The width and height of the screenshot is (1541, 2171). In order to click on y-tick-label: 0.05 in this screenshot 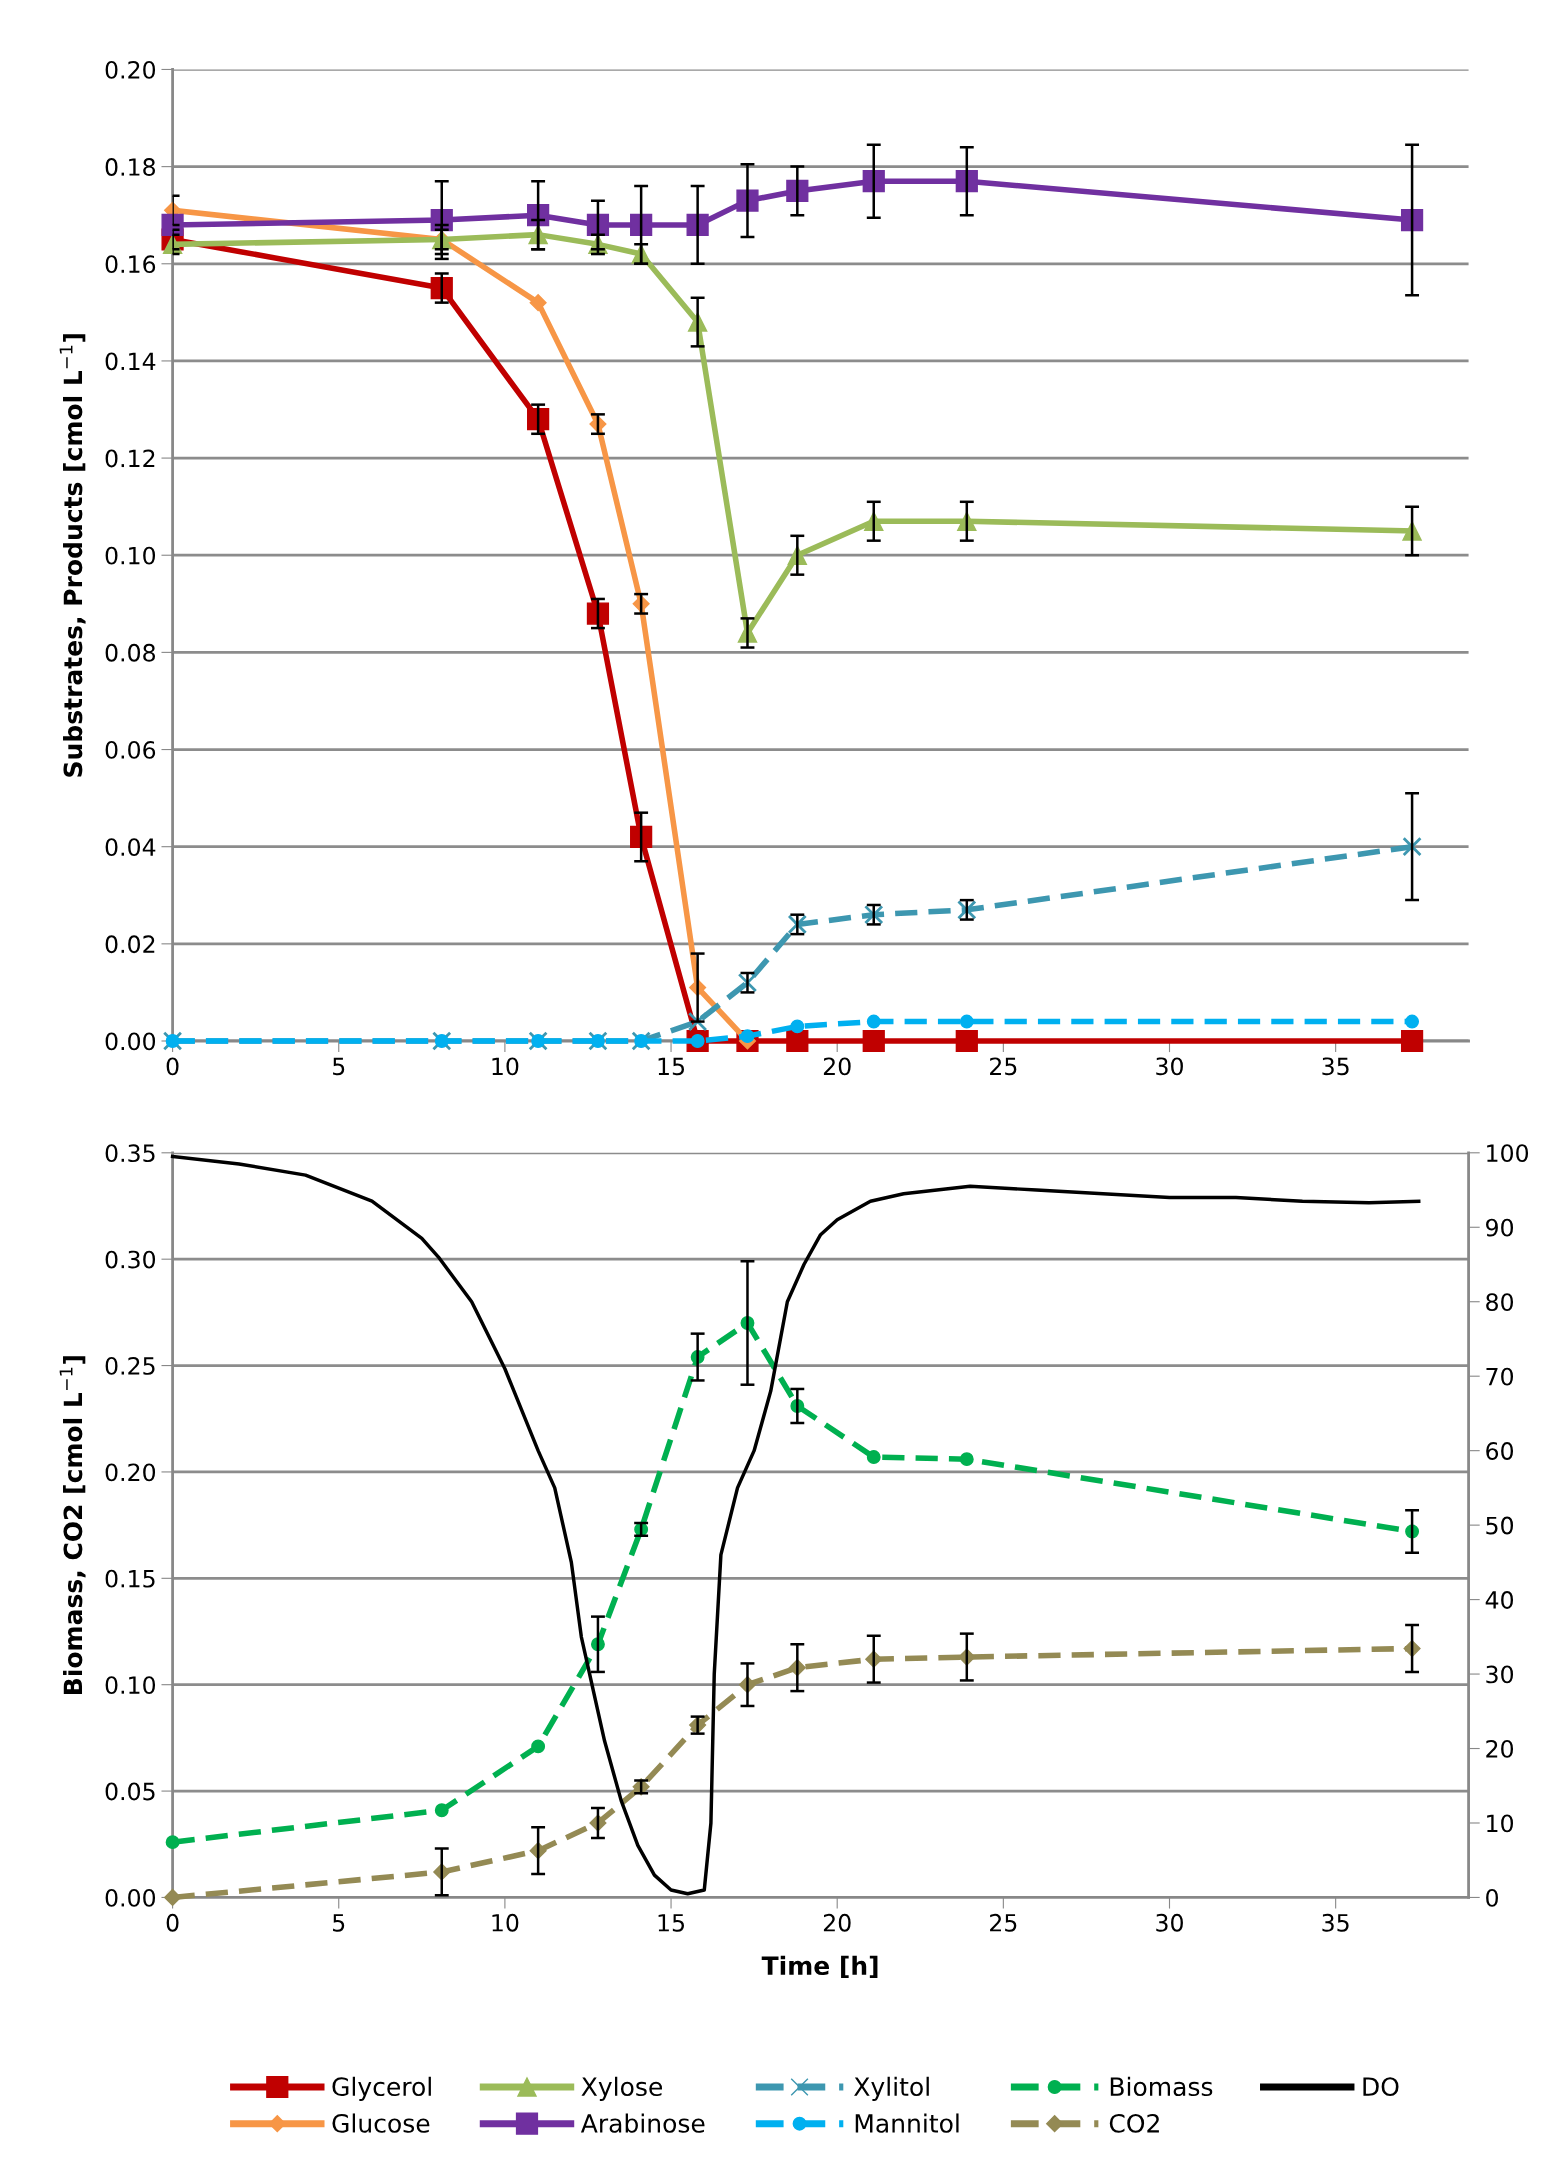, I will do `click(130, 1791)`.